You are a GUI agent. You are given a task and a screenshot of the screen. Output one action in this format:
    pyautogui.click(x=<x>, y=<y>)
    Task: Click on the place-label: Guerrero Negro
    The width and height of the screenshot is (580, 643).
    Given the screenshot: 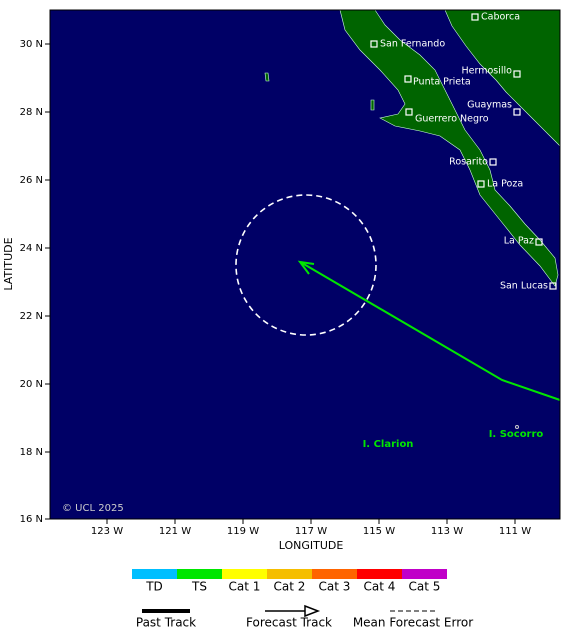 What is the action you would take?
    pyautogui.click(x=452, y=119)
    